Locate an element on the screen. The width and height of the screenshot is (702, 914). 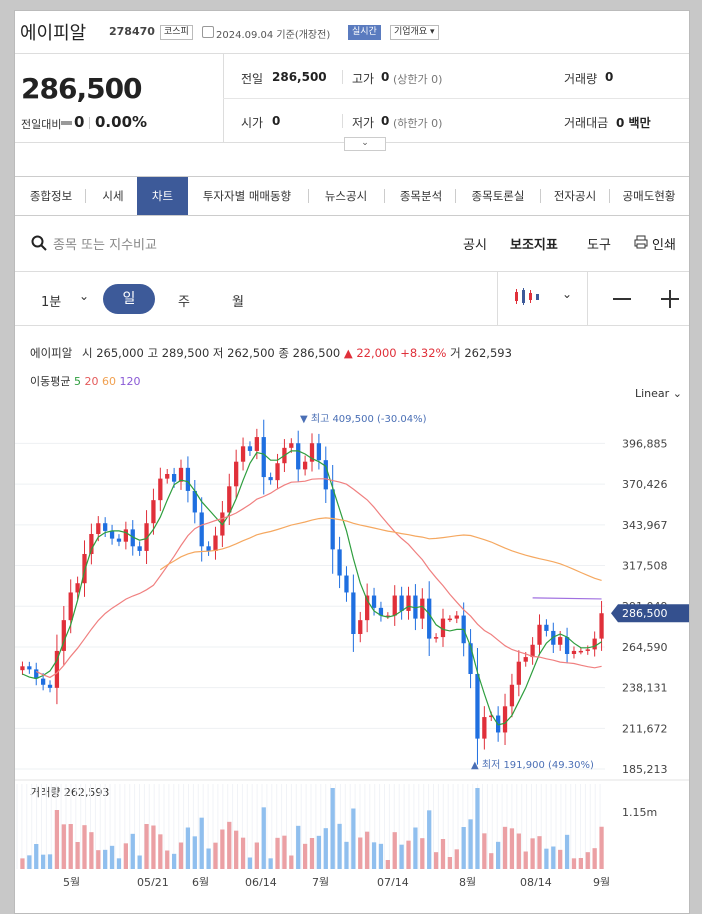
period-month-button: 월 is located at coordinates (238, 302).